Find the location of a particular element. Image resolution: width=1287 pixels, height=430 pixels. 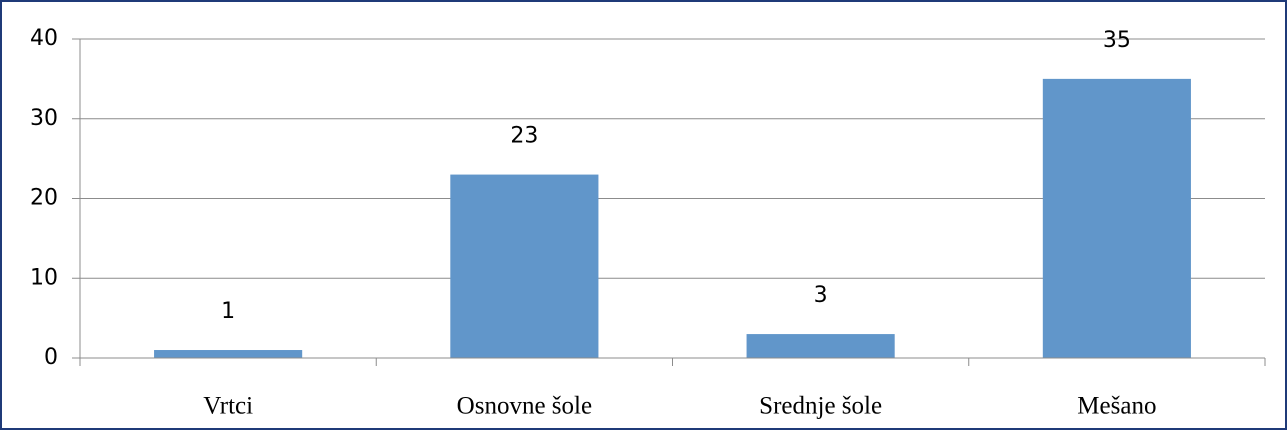

y-tick-label: 20 is located at coordinates (44, 198).